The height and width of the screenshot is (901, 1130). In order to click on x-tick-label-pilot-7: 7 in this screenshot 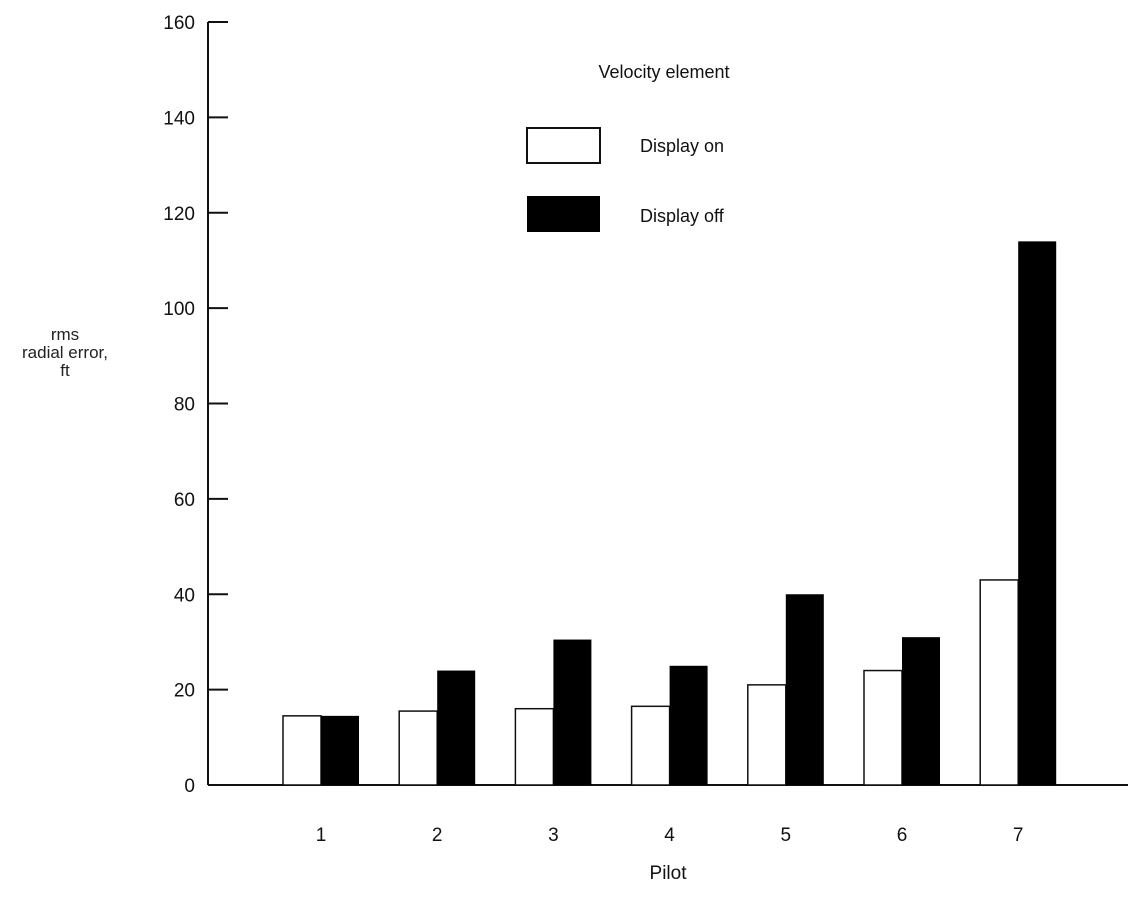, I will do `click(1018, 835)`.